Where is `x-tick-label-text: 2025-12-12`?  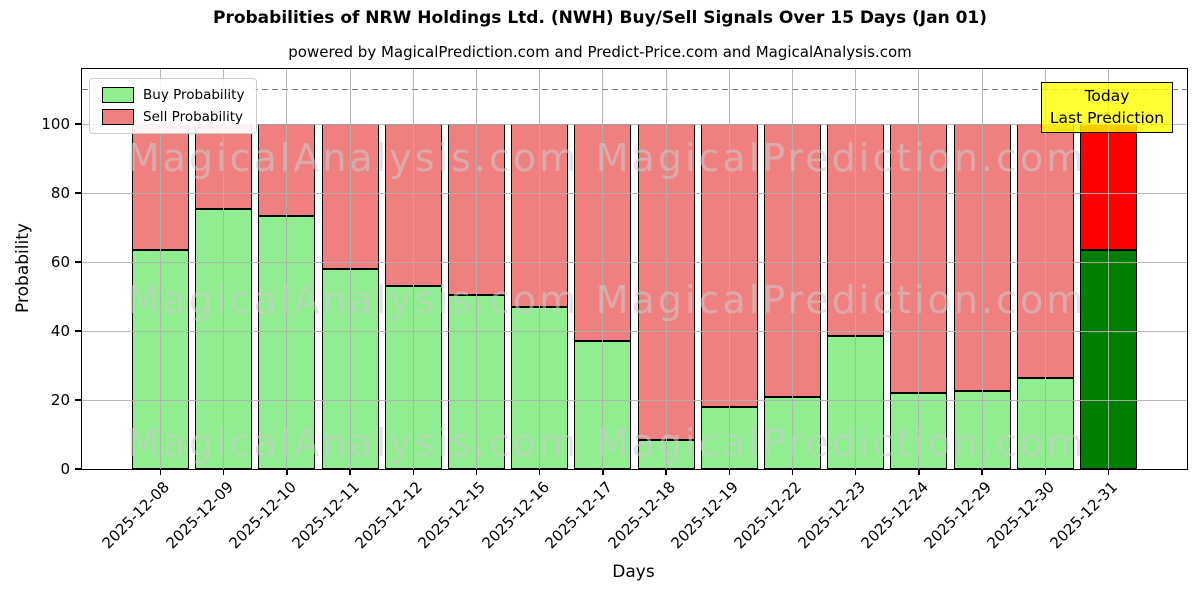 x-tick-label-text: 2025-12-12 is located at coordinates (389, 515).